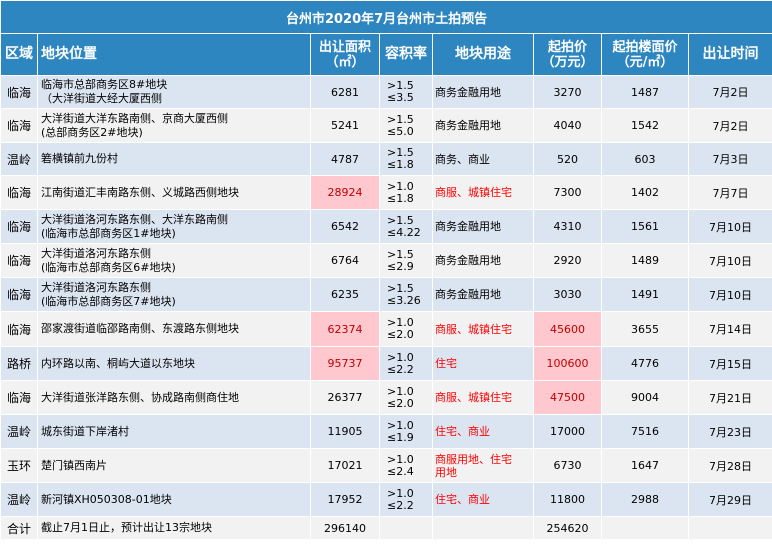  I want to click on start-price-cell-highlighted: 45600, so click(567, 329).